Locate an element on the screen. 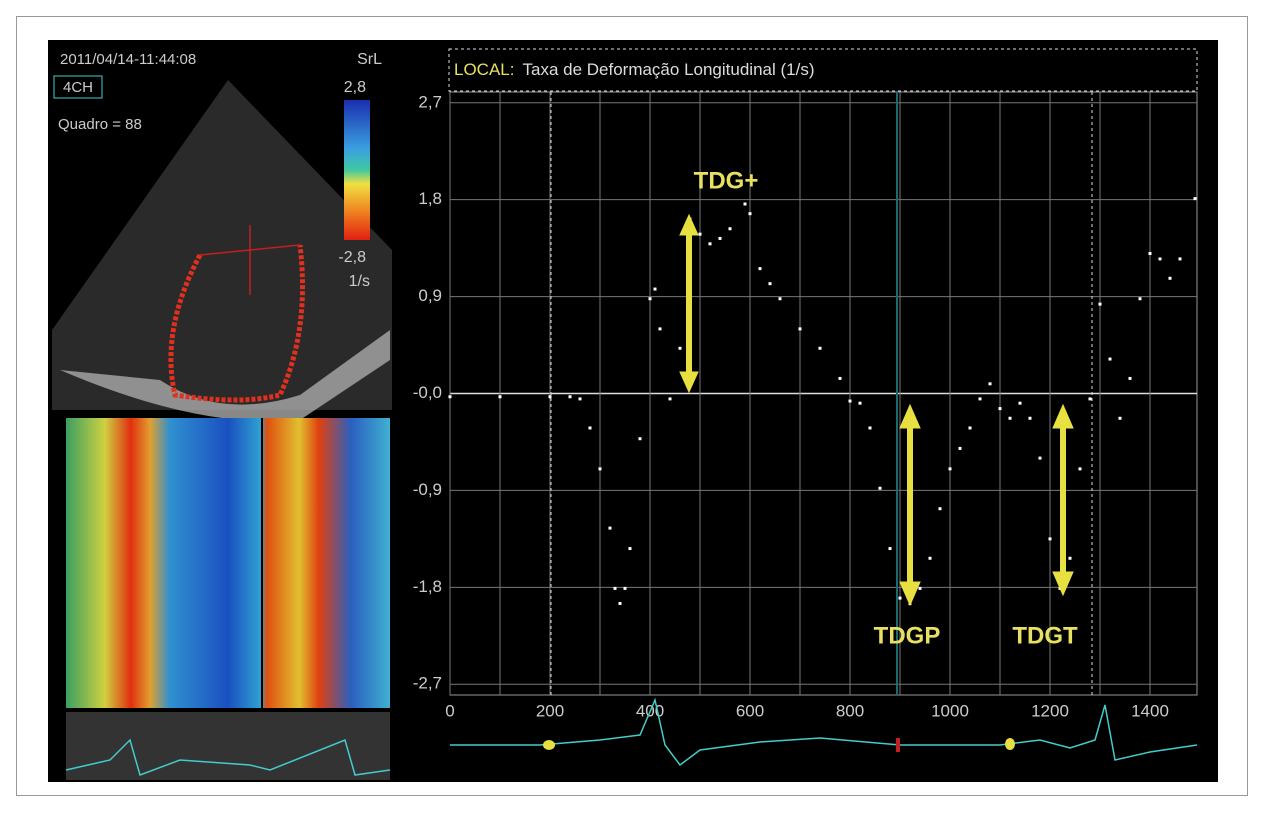  y-tick-label: -1,8 is located at coordinates (427, 586).